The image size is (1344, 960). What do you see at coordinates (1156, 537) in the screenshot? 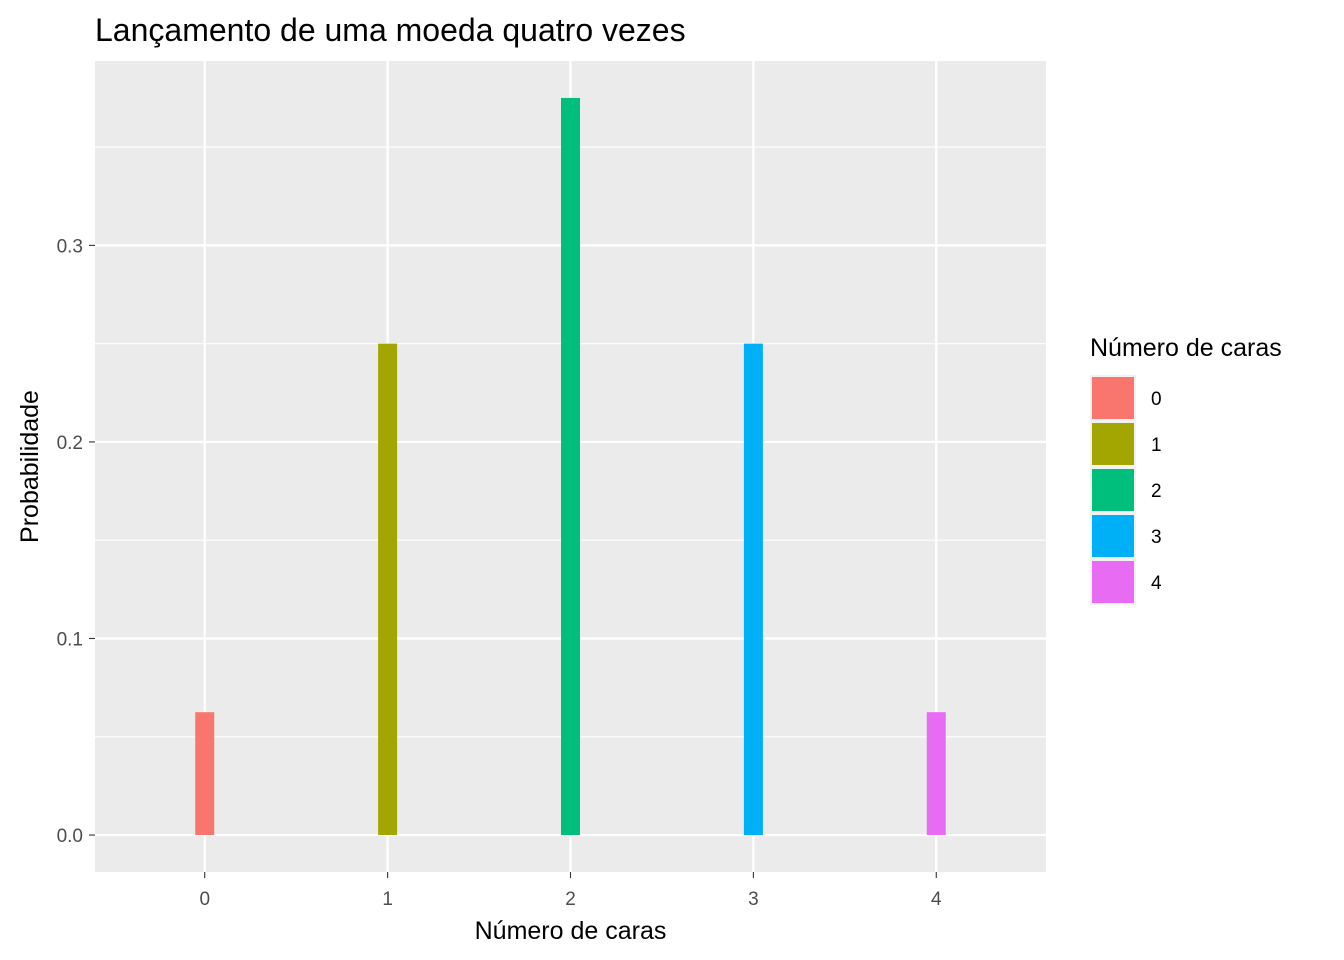
I see `legend-label-3: 3` at bounding box center [1156, 537].